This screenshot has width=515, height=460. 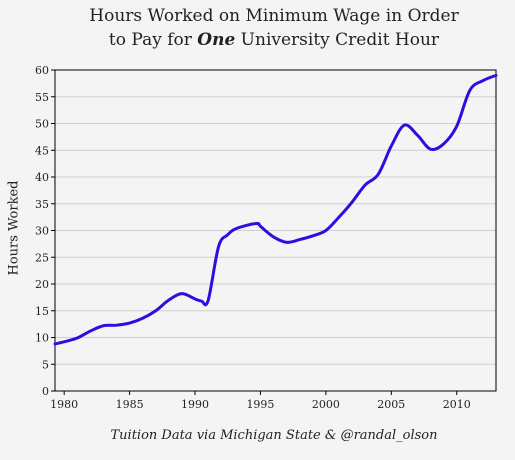 I want to click on chart-title-emphasis: One, so click(x=216, y=40).